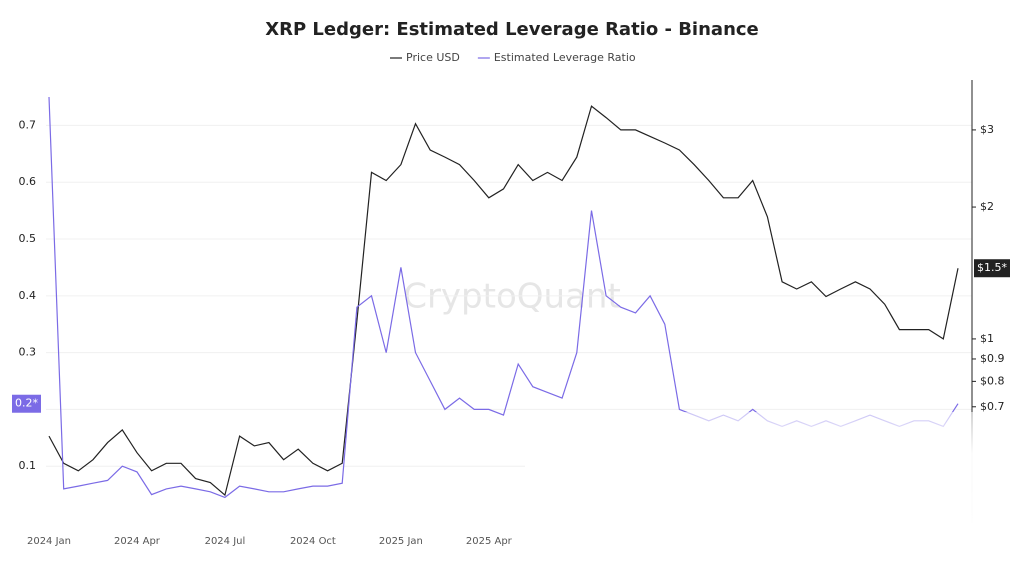 The image size is (1024, 576). What do you see at coordinates (49, 541) in the screenshot?
I see `x-tick-label: 2024 Jan` at bounding box center [49, 541].